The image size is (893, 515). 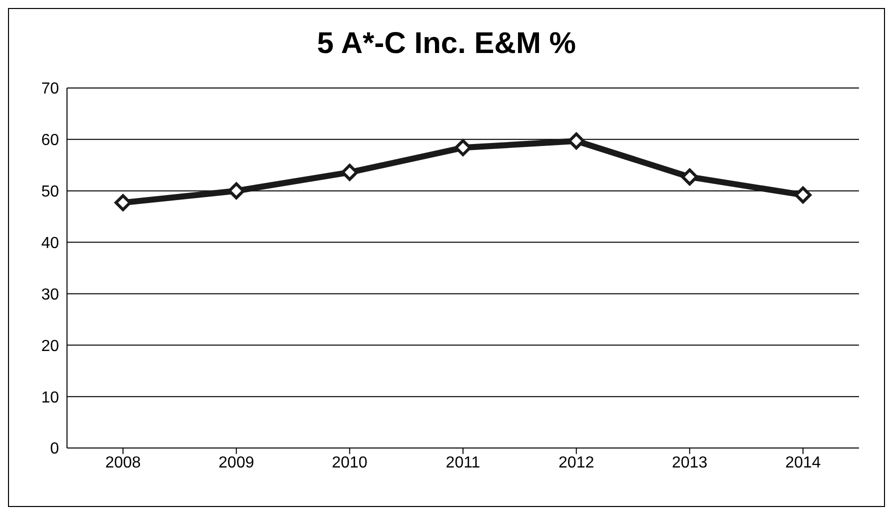 What do you see at coordinates (236, 463) in the screenshot?
I see `x-tick-label: 2009` at bounding box center [236, 463].